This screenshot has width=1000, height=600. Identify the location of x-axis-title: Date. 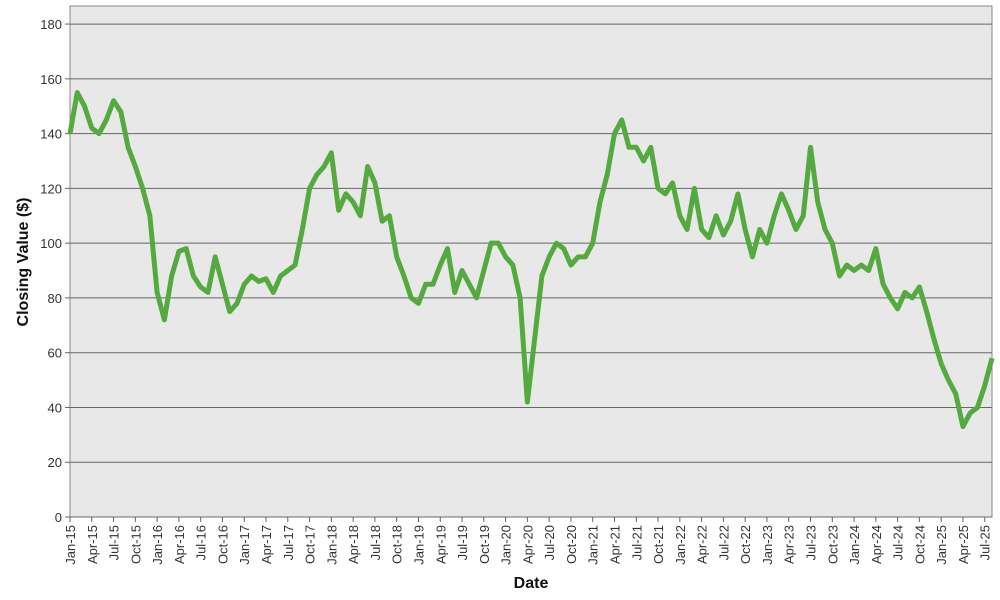
(531, 583).